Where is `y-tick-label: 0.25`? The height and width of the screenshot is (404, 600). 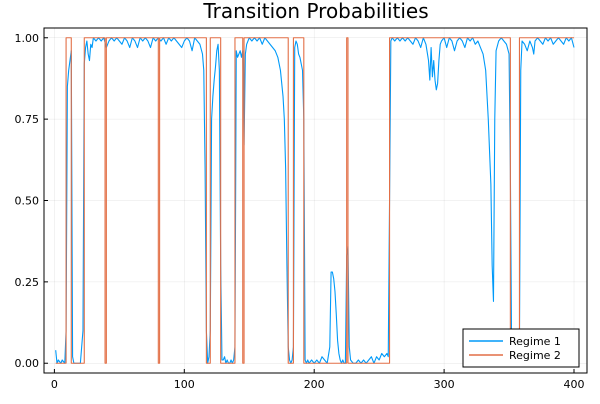 y-tick-label: 0.25 is located at coordinates (27, 282).